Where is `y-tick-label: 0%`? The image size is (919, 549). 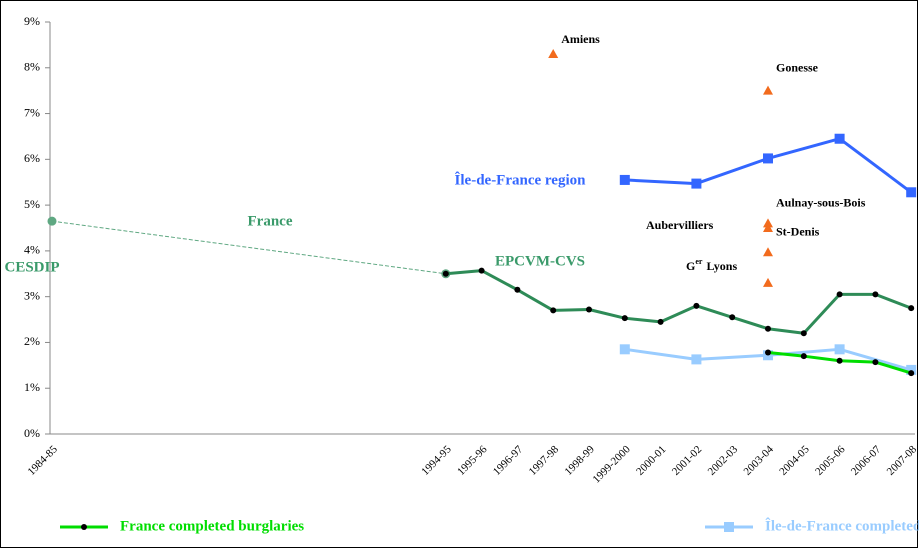
y-tick-label: 0% is located at coordinates (32, 433).